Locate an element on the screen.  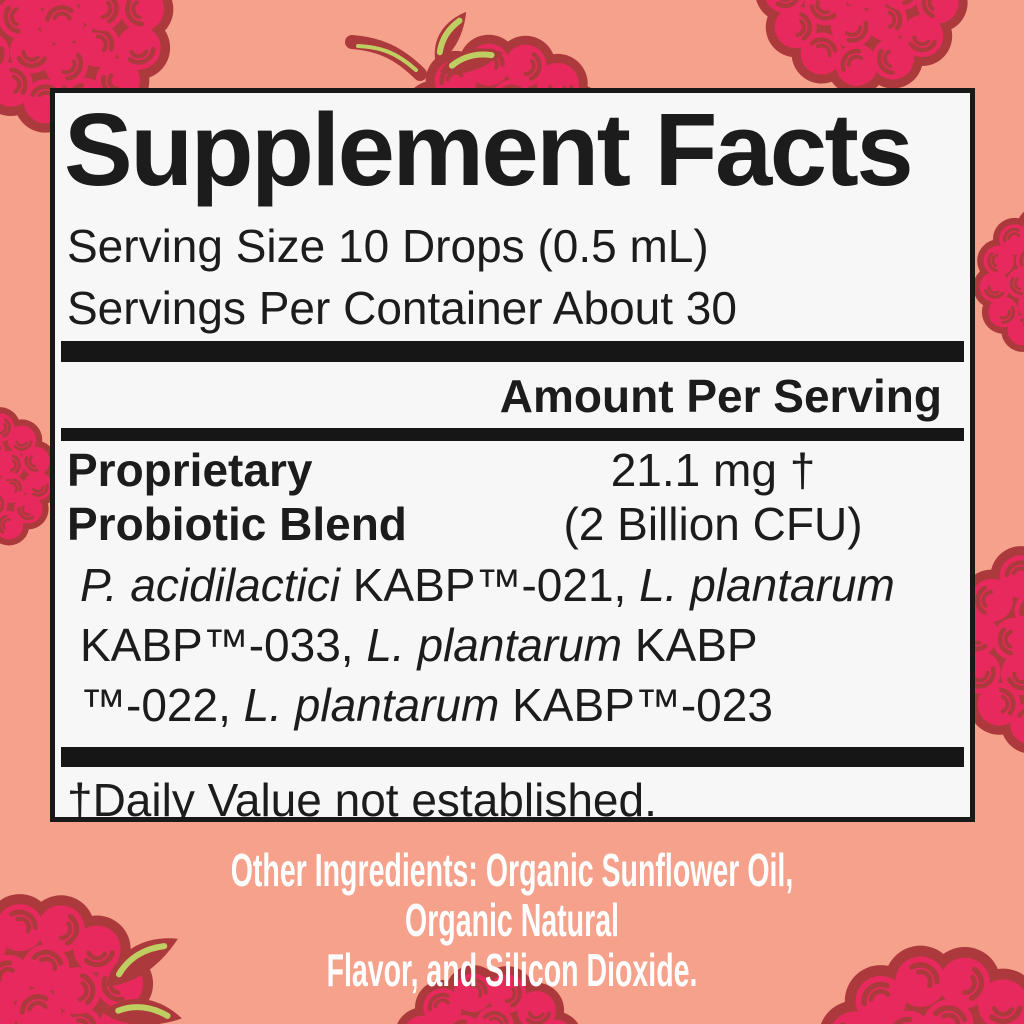
divider-bar-top is located at coordinates (512, 351).